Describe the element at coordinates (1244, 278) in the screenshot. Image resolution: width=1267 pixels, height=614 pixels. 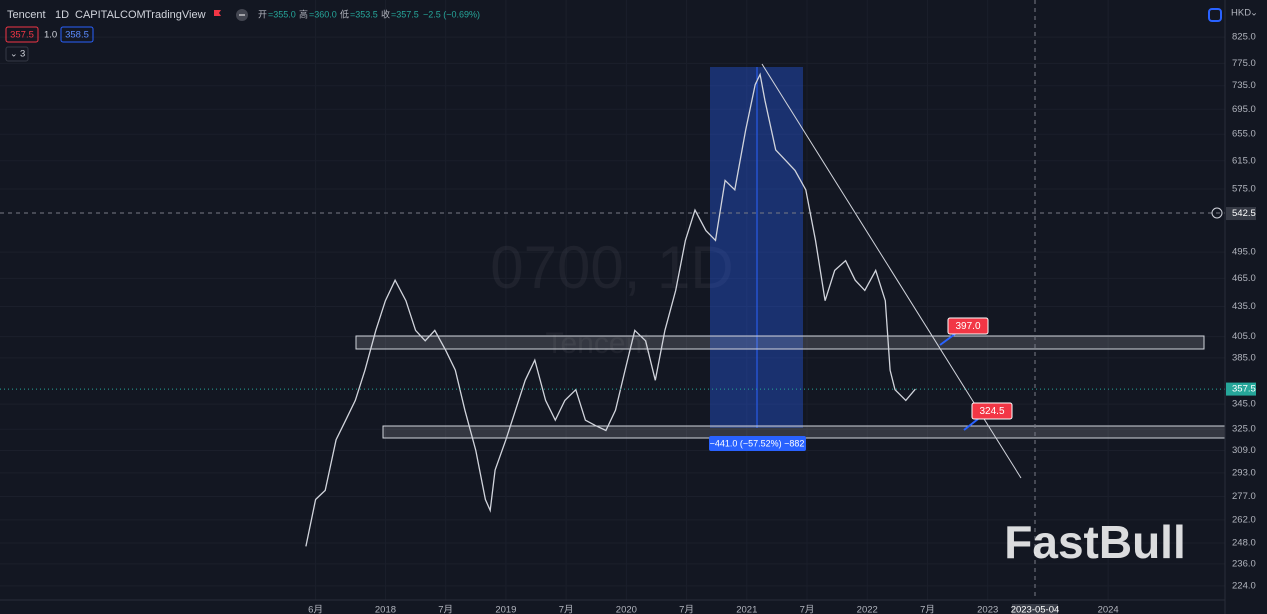
I see `y-tick-label: 465.0` at that location.